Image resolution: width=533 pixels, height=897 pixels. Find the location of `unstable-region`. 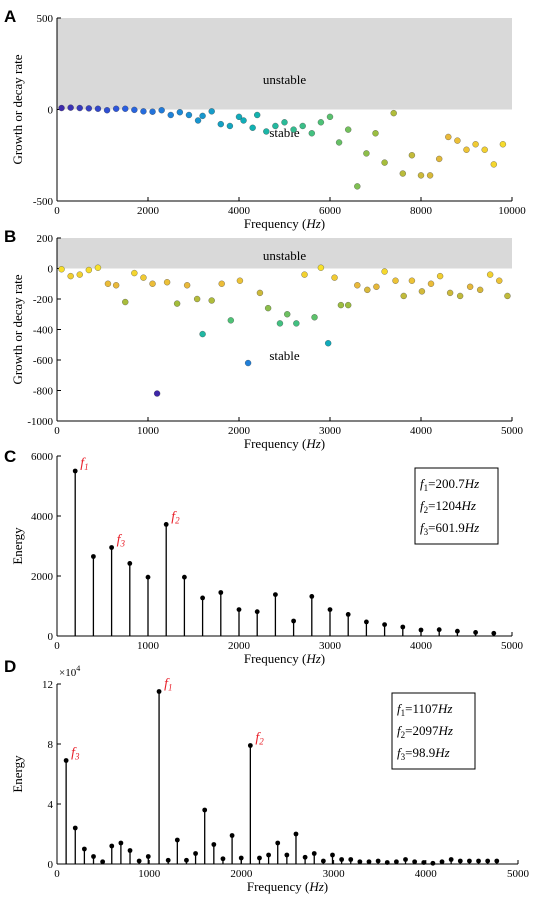

unstable-region is located at coordinates (284, 253).